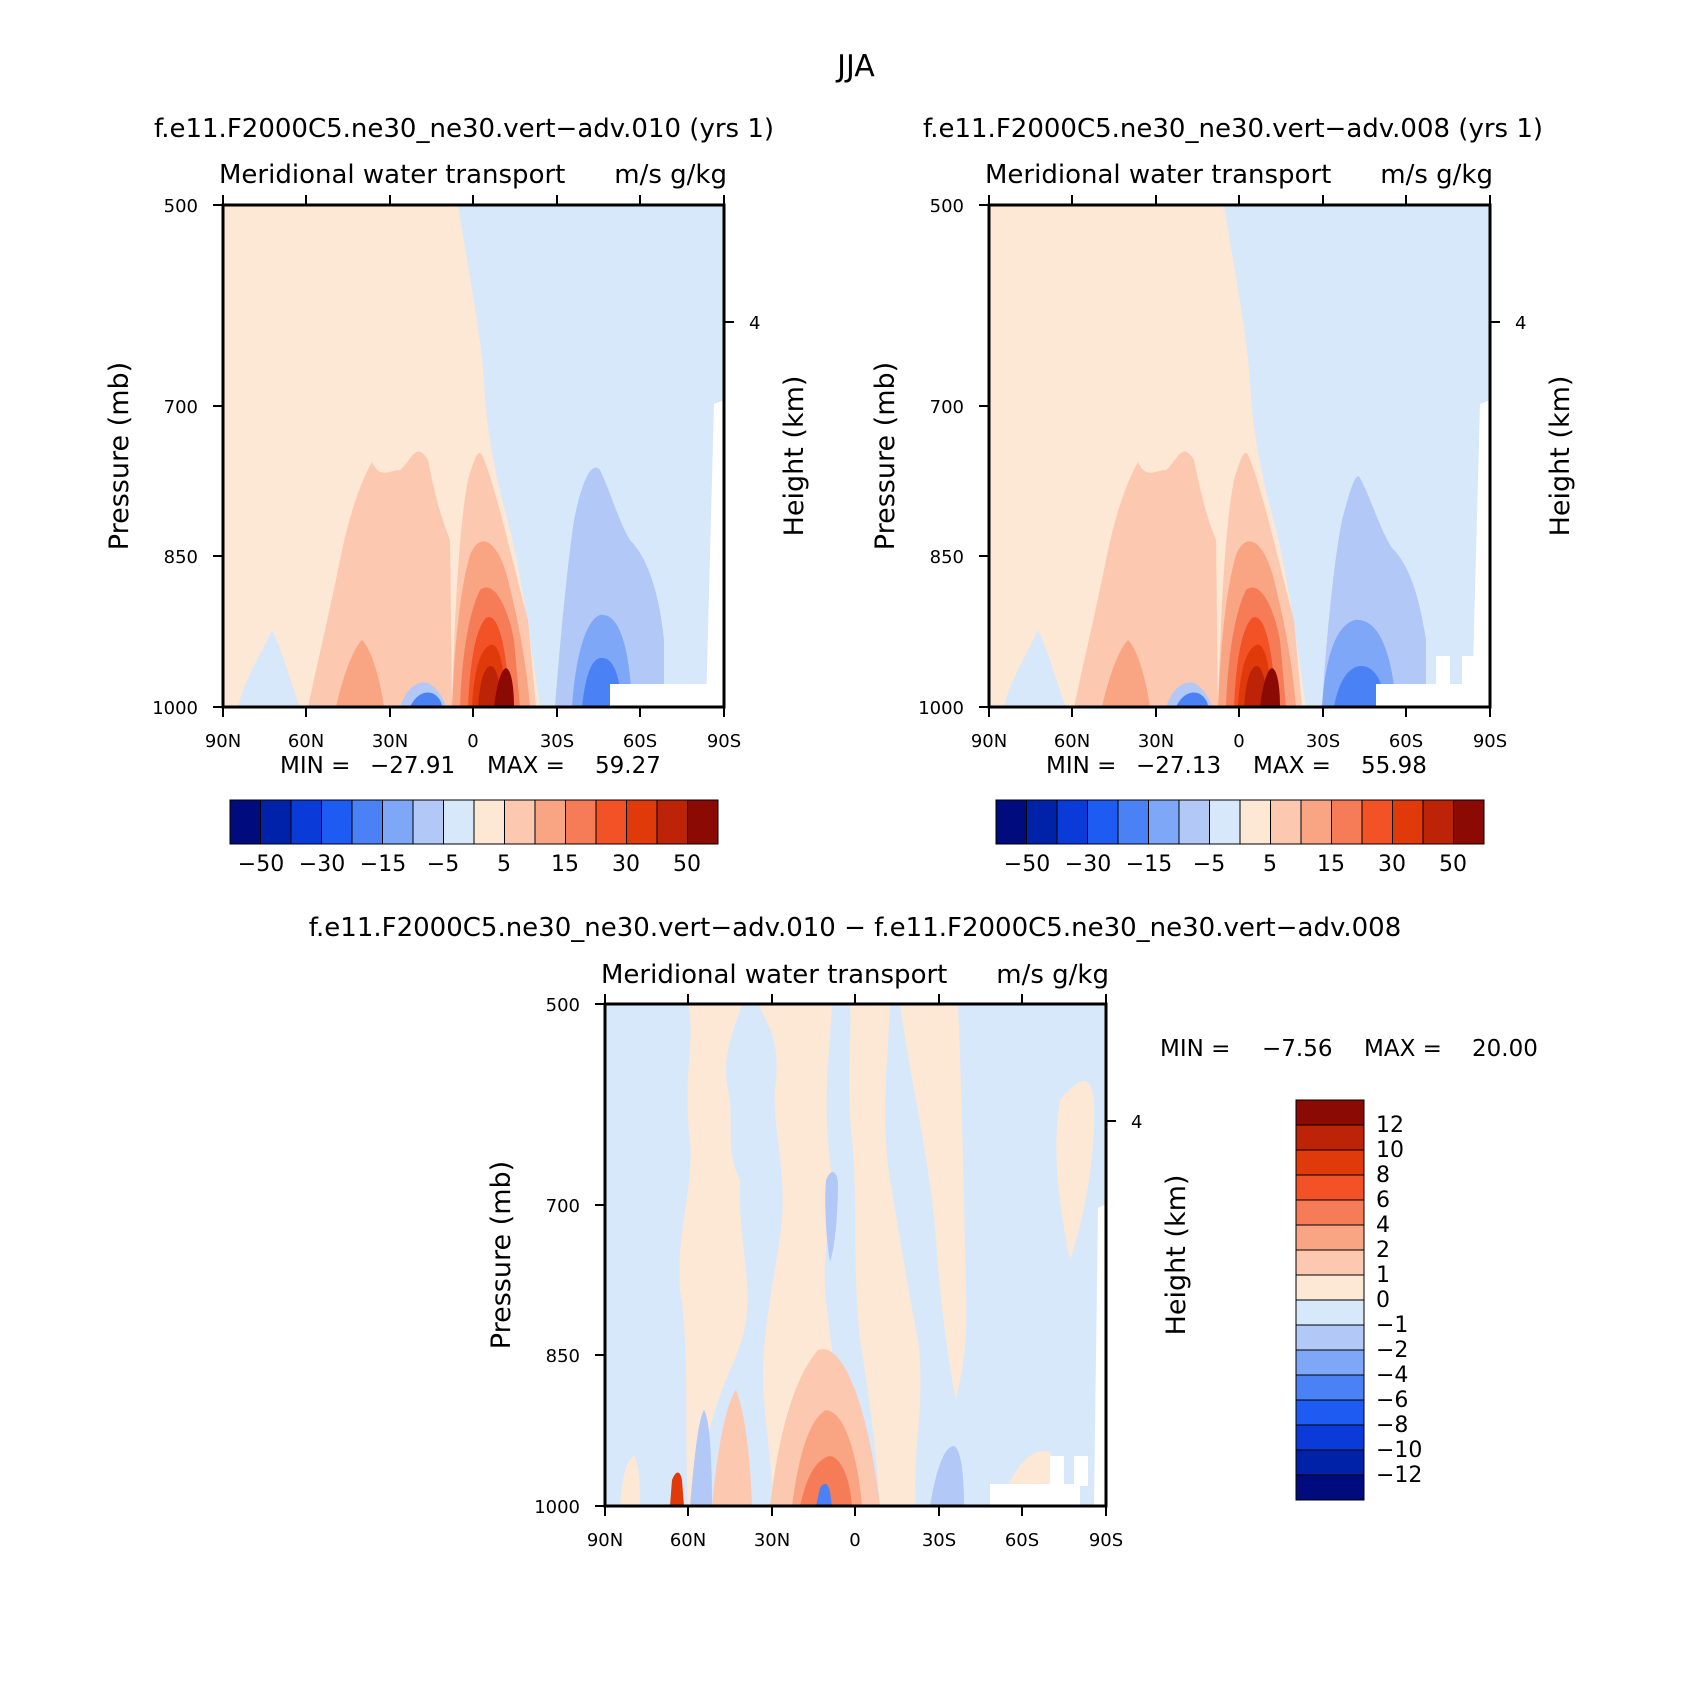 This screenshot has height=1697, width=1697. I want to click on panel-b-max-label: MAX =, so click(1292, 766).